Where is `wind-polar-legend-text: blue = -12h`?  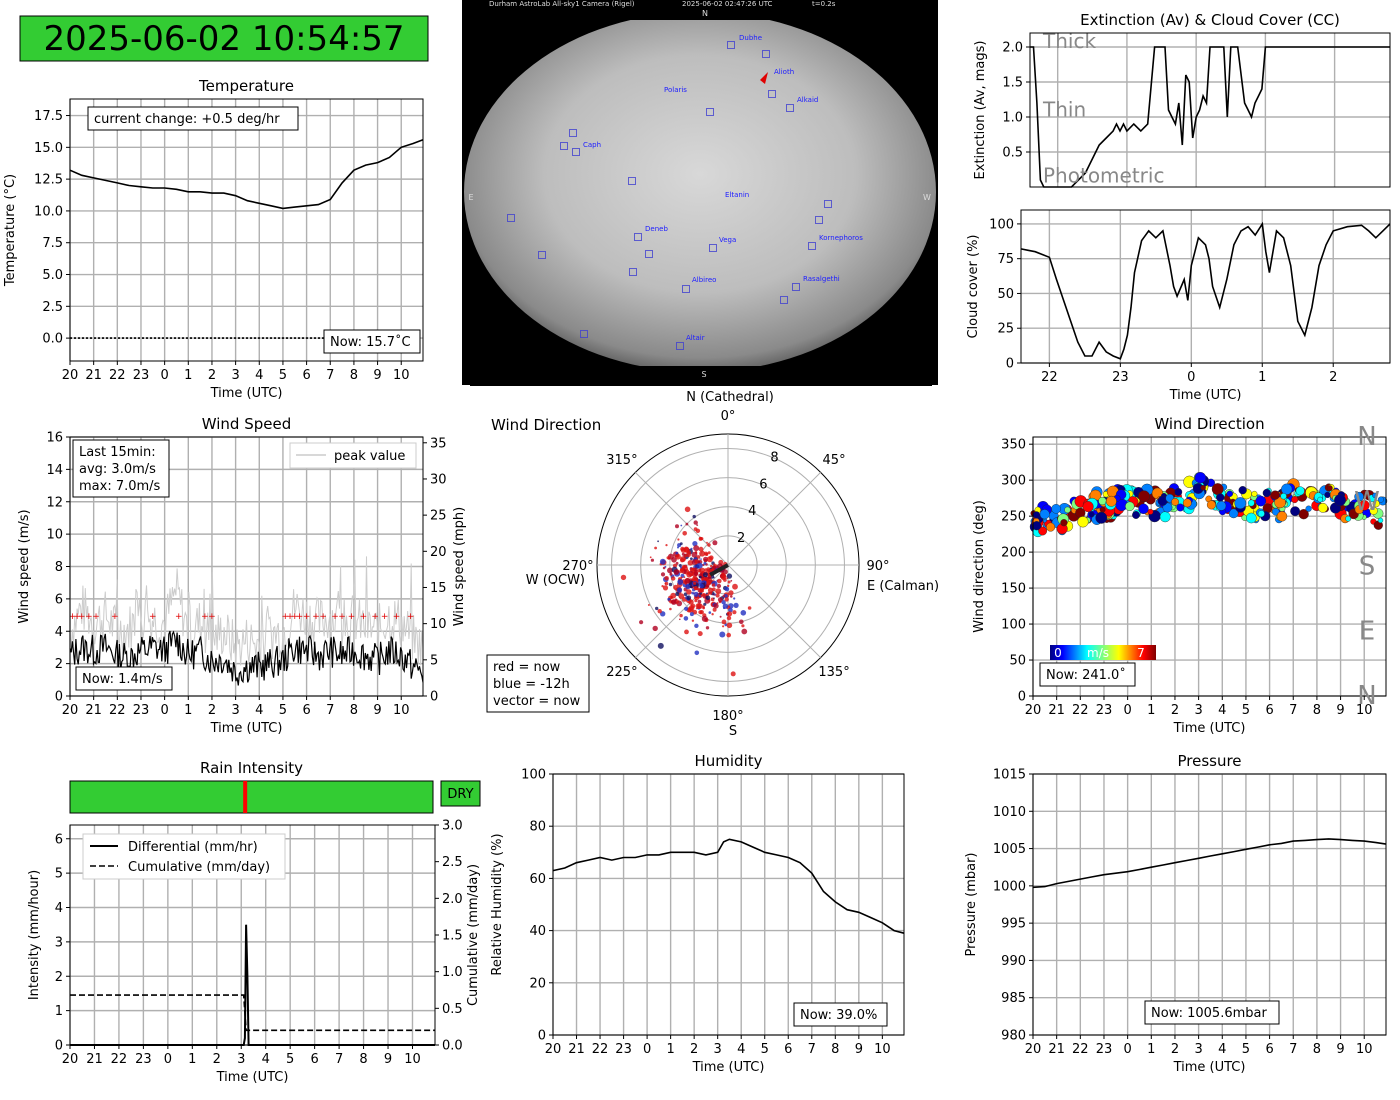 wind-polar-legend-text: blue = -12h is located at coordinates (531, 684).